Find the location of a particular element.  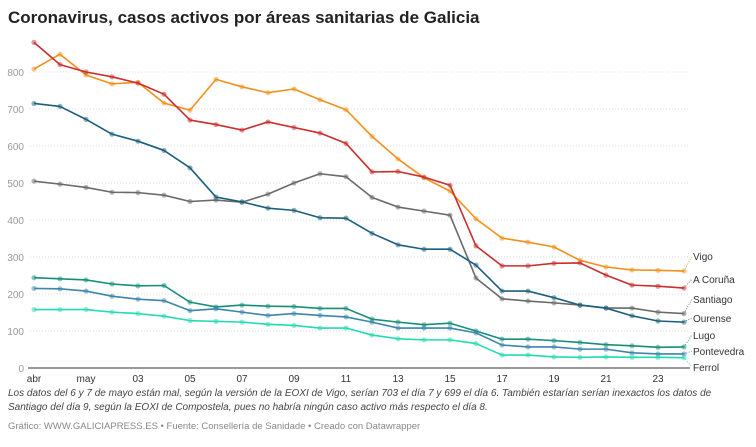

x-tick-label: abr is located at coordinates (34, 379).